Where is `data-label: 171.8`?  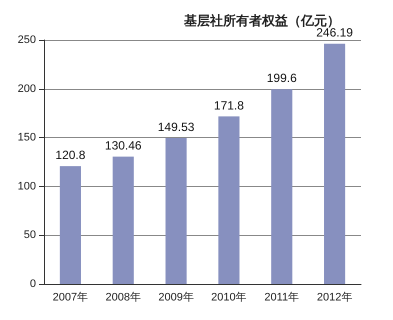 data-label: 171.8 is located at coordinates (229, 105).